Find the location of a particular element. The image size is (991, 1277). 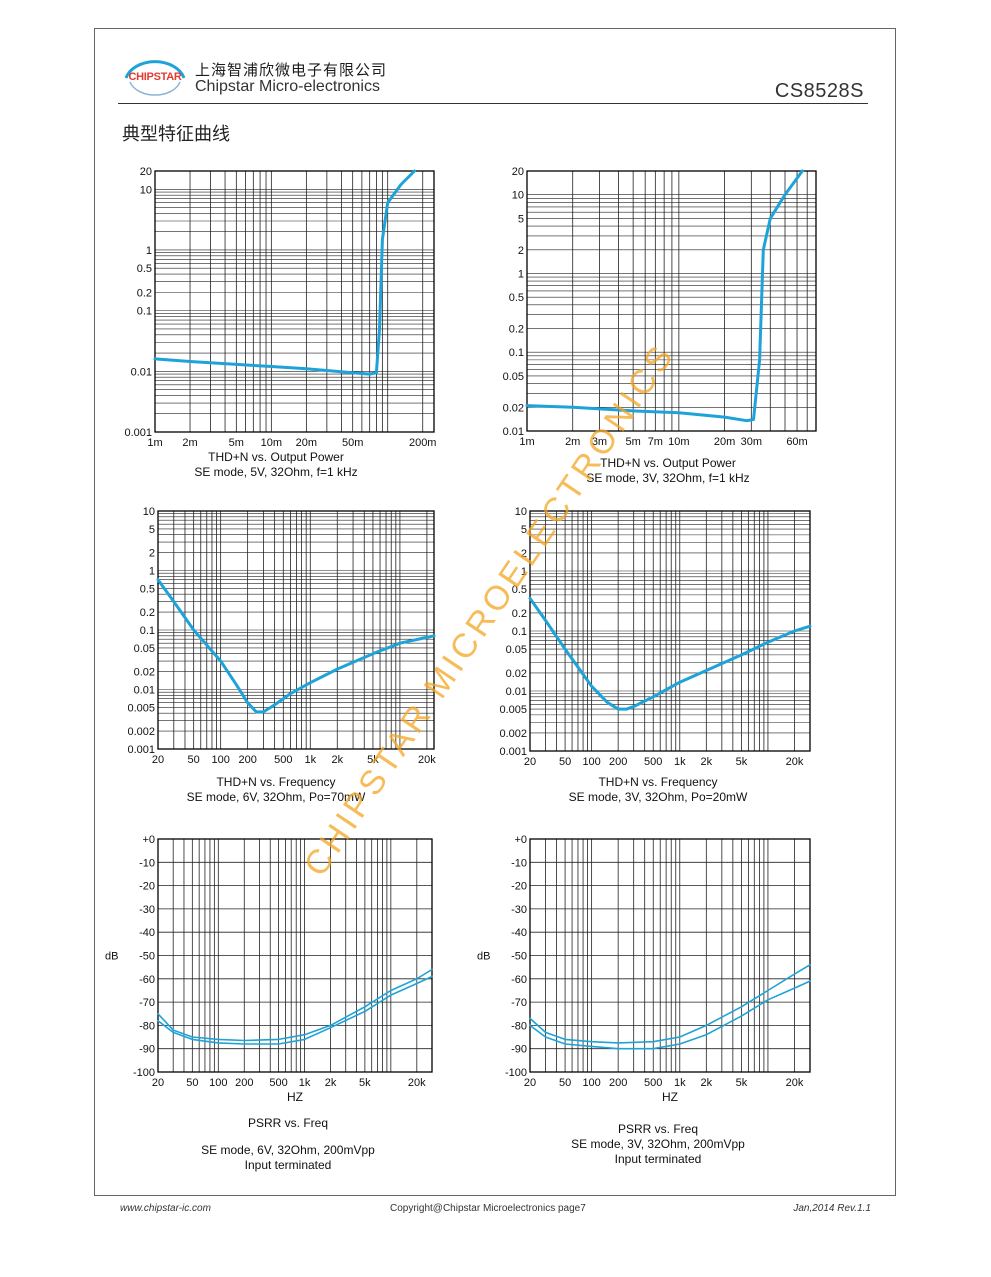

y-tick-label: -100 is located at coordinates (144, 1073).